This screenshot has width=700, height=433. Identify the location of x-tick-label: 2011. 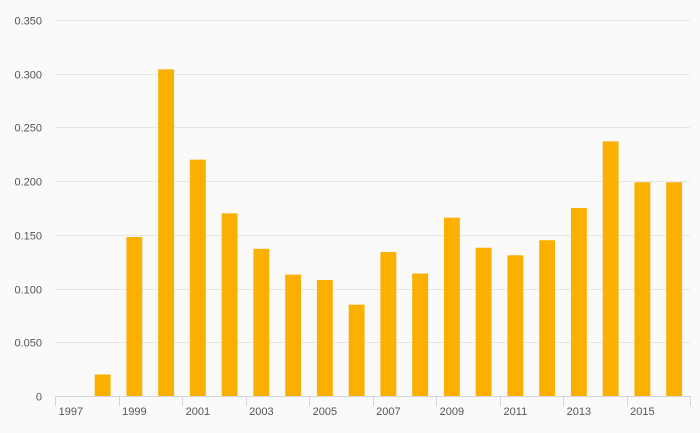
(516, 412).